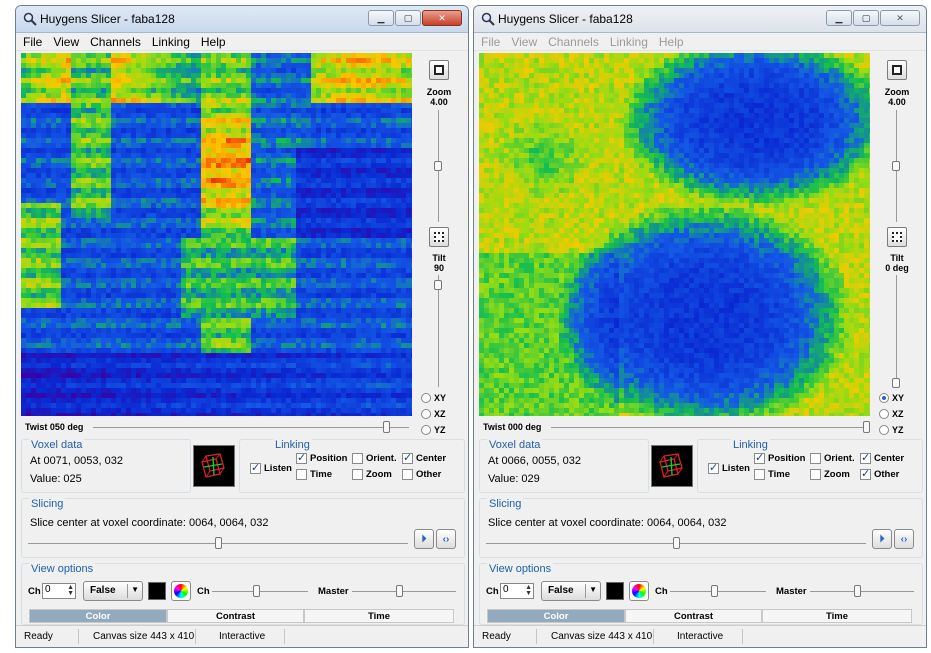  Describe the element at coordinates (70, 590) in the screenshot. I see `spinner-arrows-icon: ▲ ▼` at that location.